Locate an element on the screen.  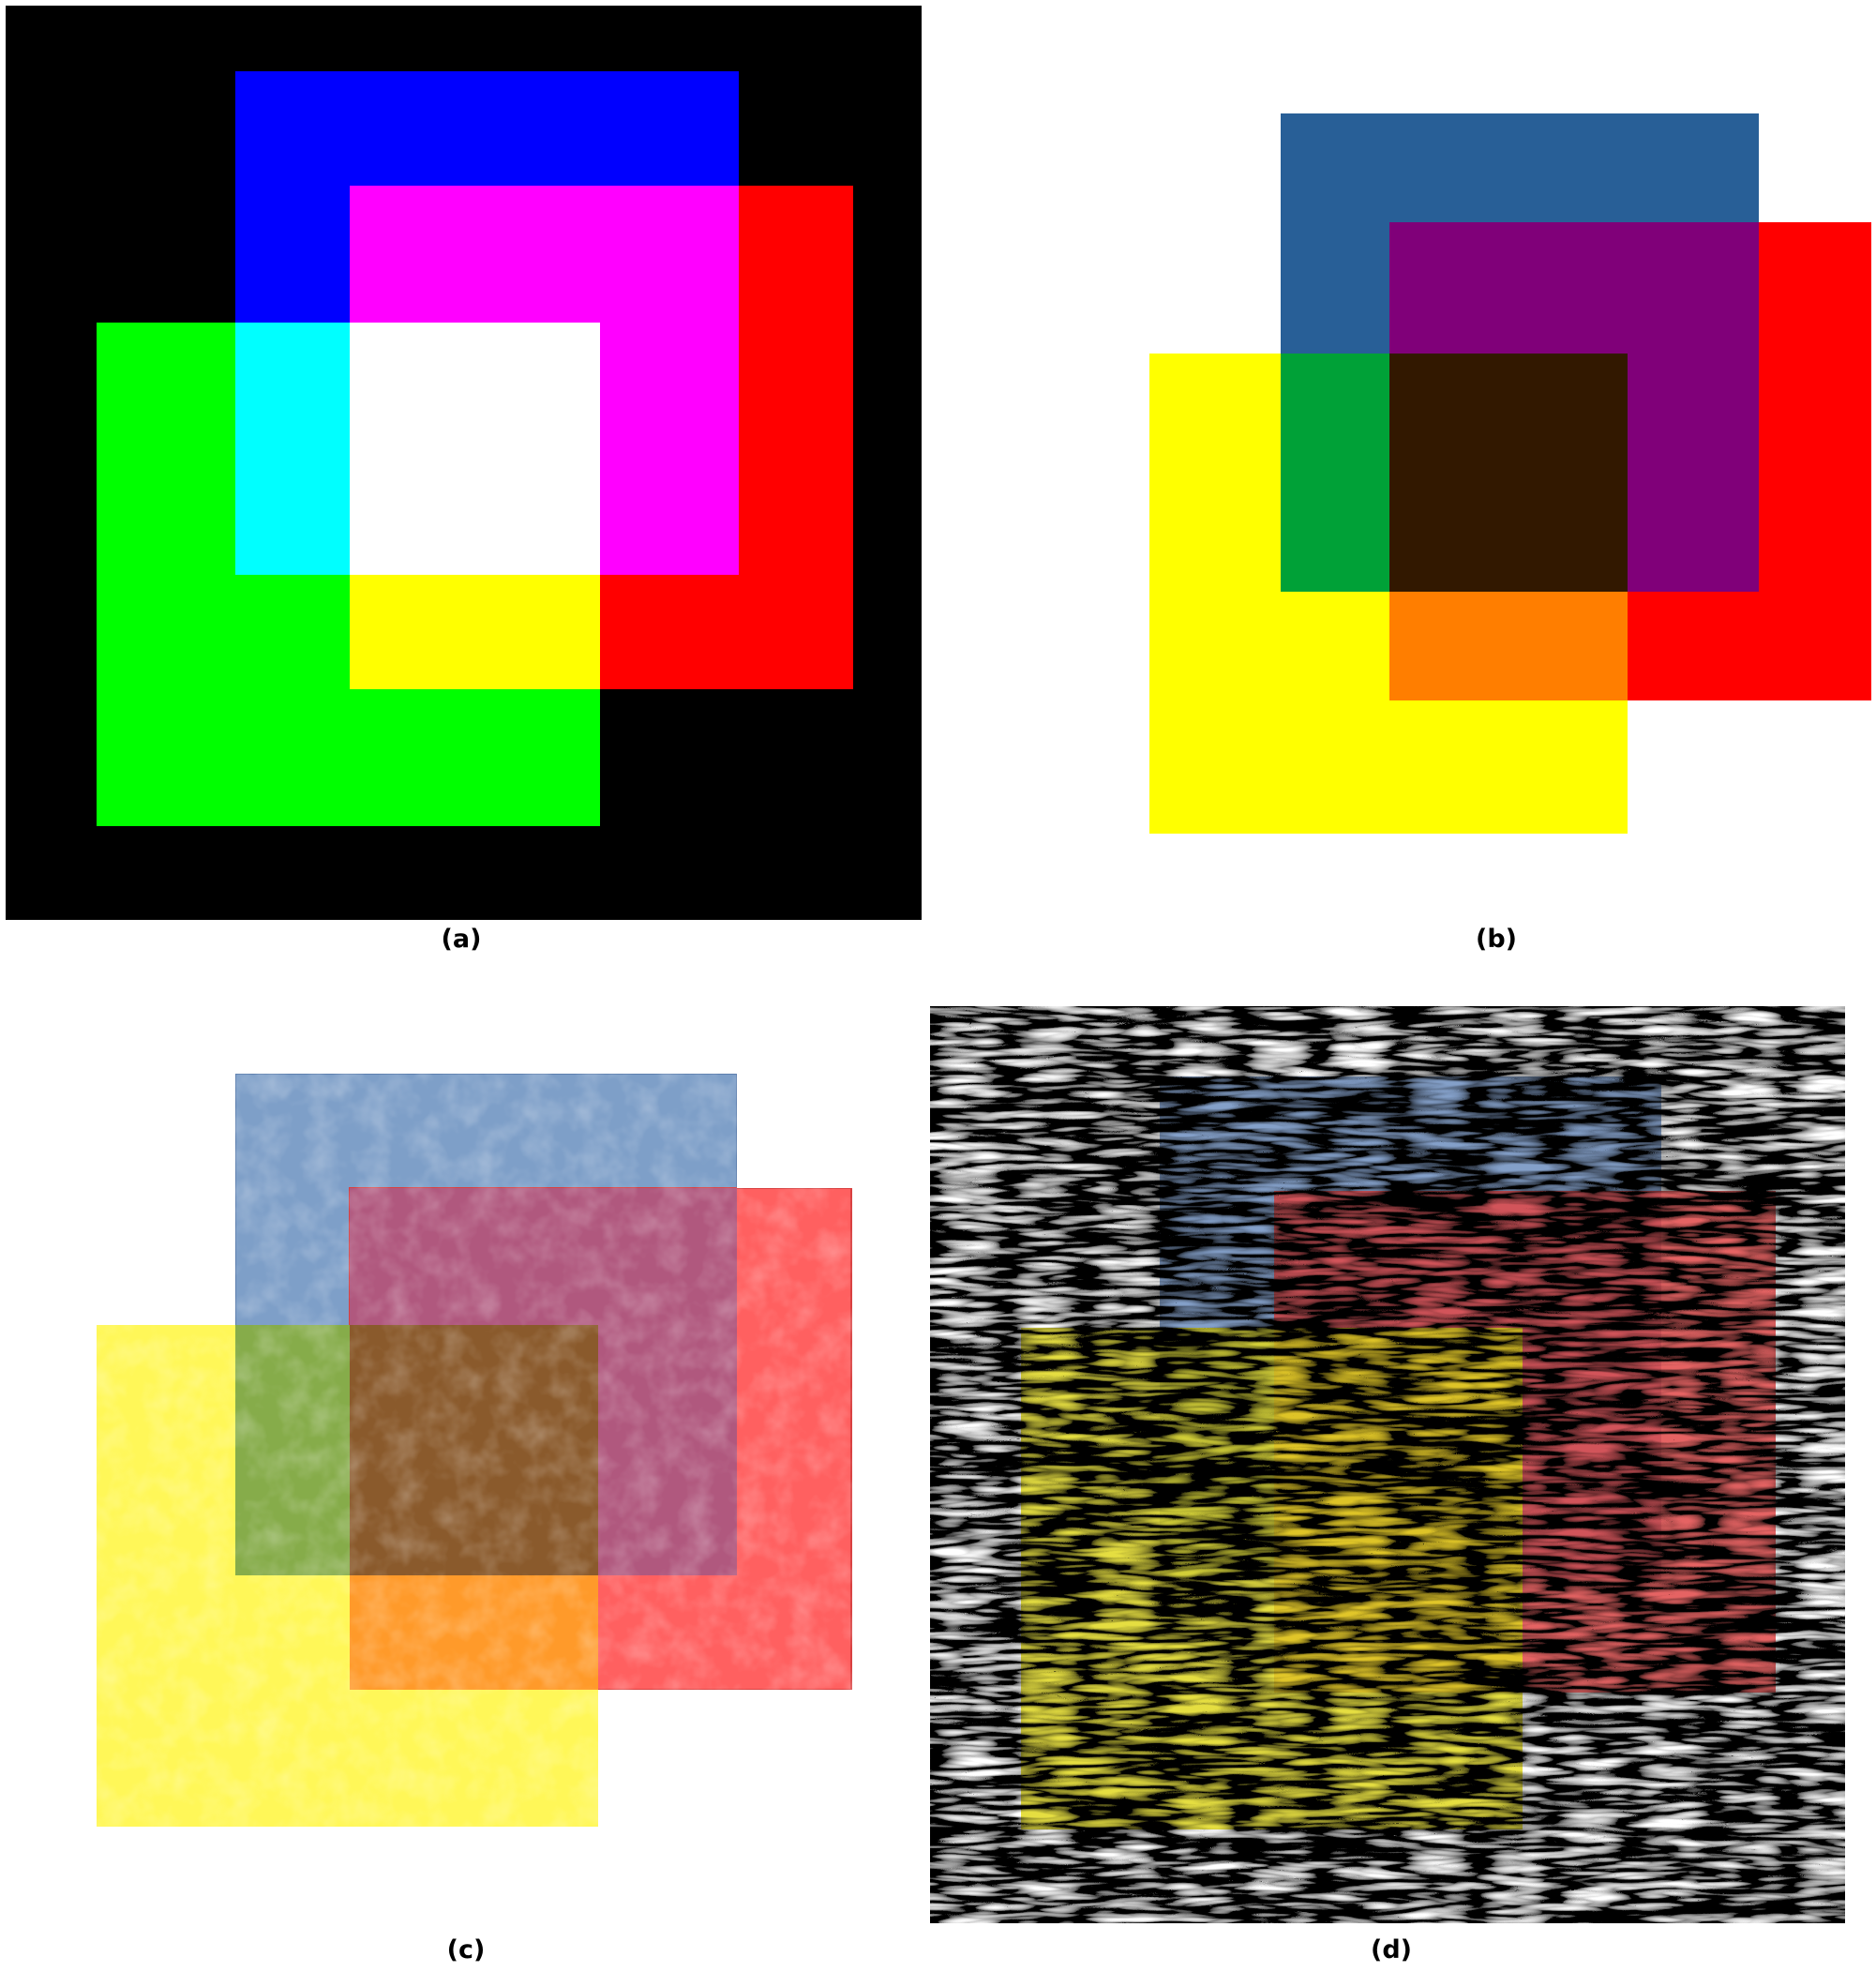
dark-brown-overlap is located at coordinates (1509, 473).